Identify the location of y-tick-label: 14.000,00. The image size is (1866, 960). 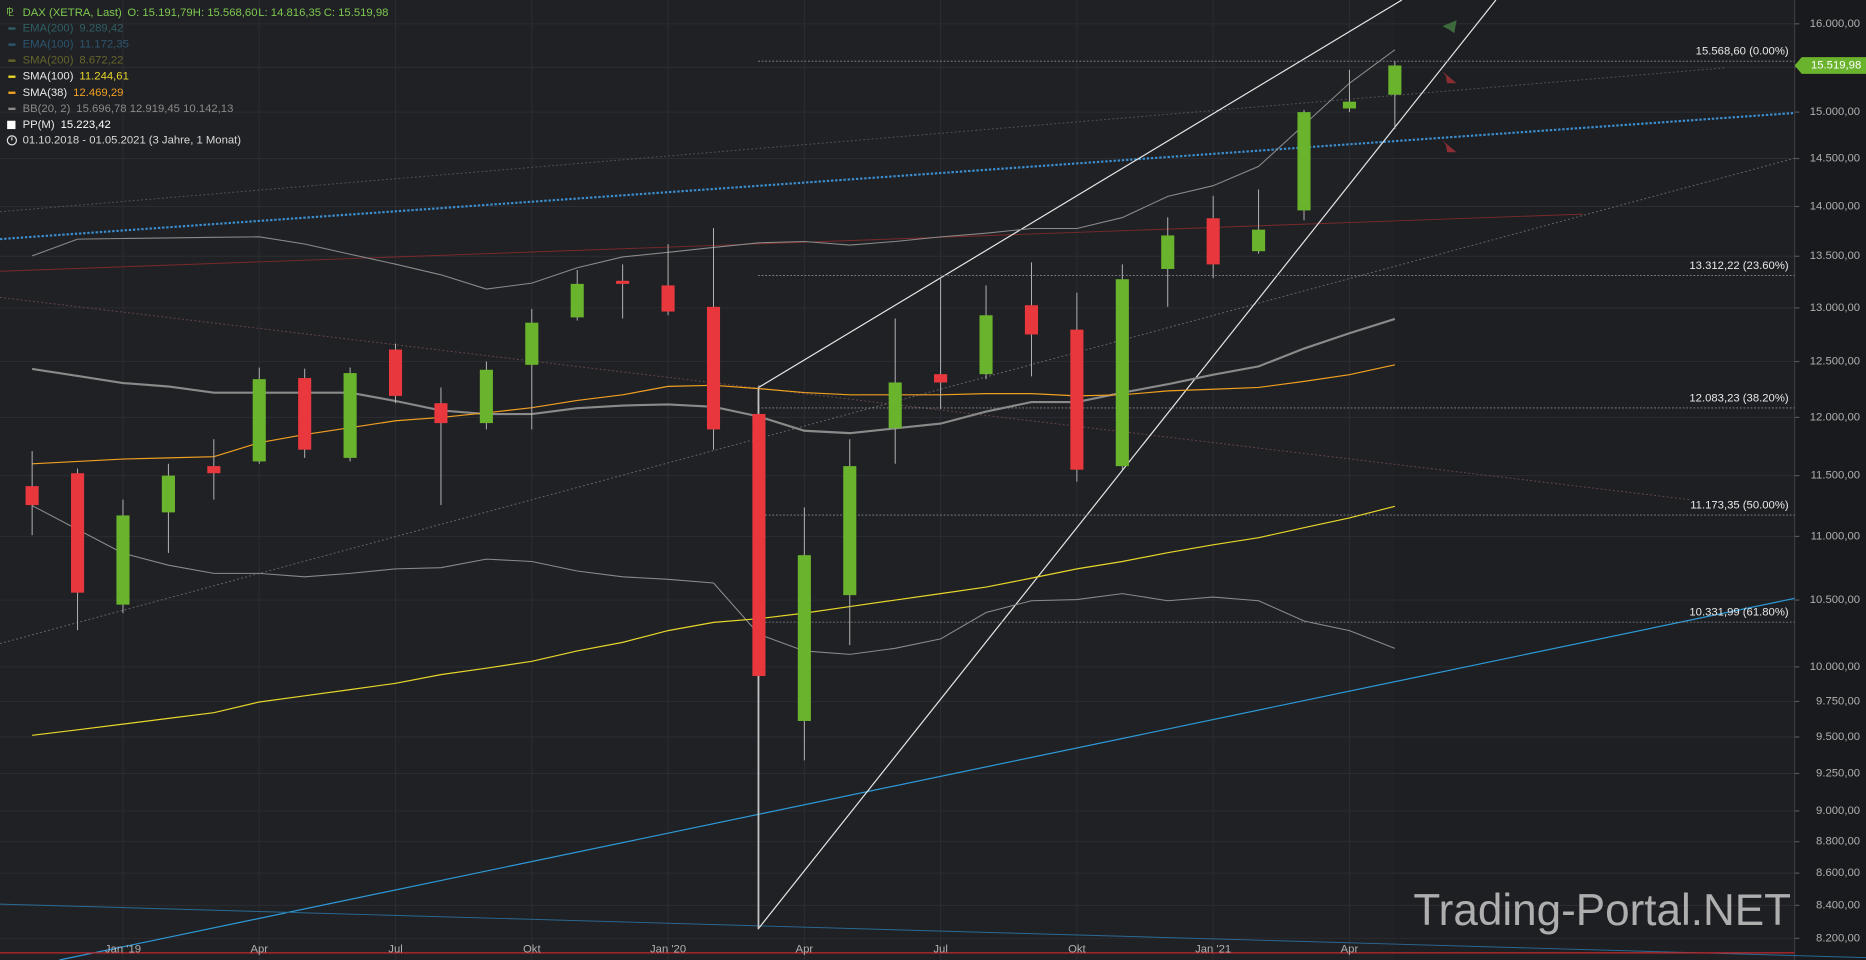
(1835, 206).